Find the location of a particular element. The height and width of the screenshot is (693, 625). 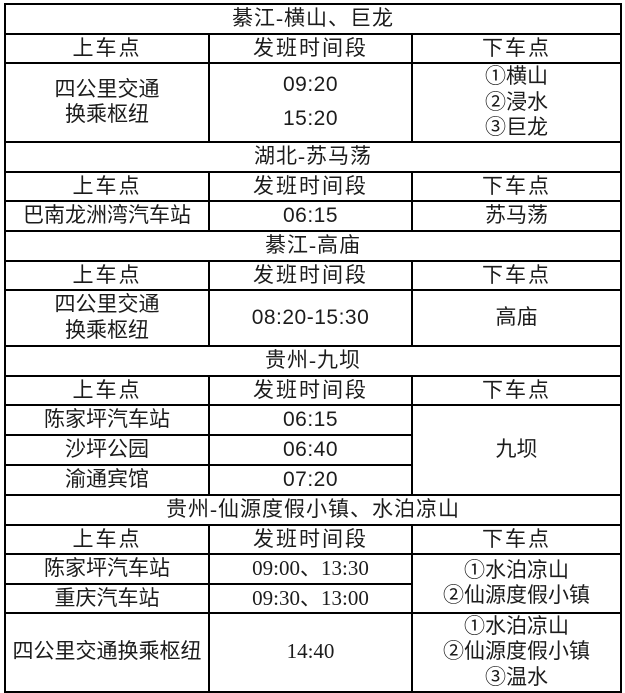

pickup-cell: 四公里交通换乘枢纽 is located at coordinates (107, 652).